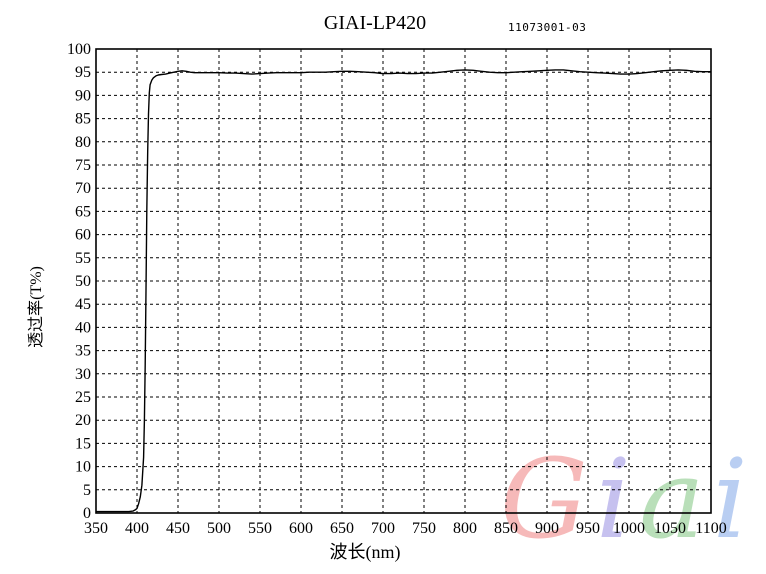 The width and height of the screenshot is (766, 574). What do you see at coordinates (588, 528) in the screenshot?
I see `x-tick-label: 950` at bounding box center [588, 528].